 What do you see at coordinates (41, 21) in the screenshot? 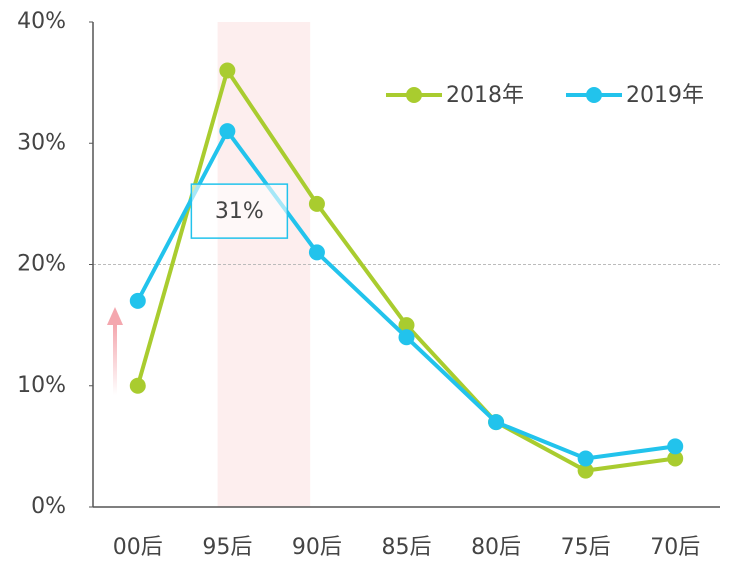
I see `y-tick-label: 40%` at bounding box center [41, 21].